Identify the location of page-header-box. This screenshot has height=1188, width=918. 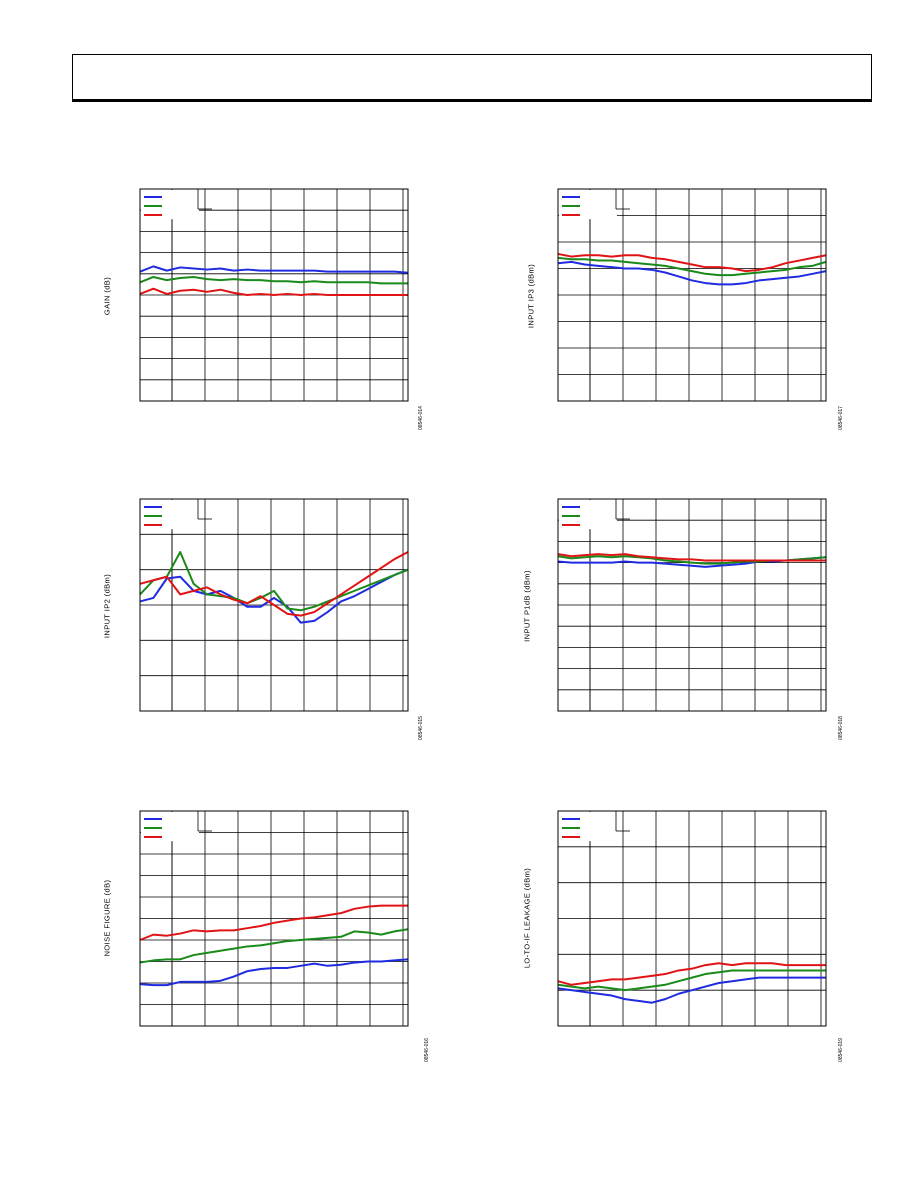
(472, 78).